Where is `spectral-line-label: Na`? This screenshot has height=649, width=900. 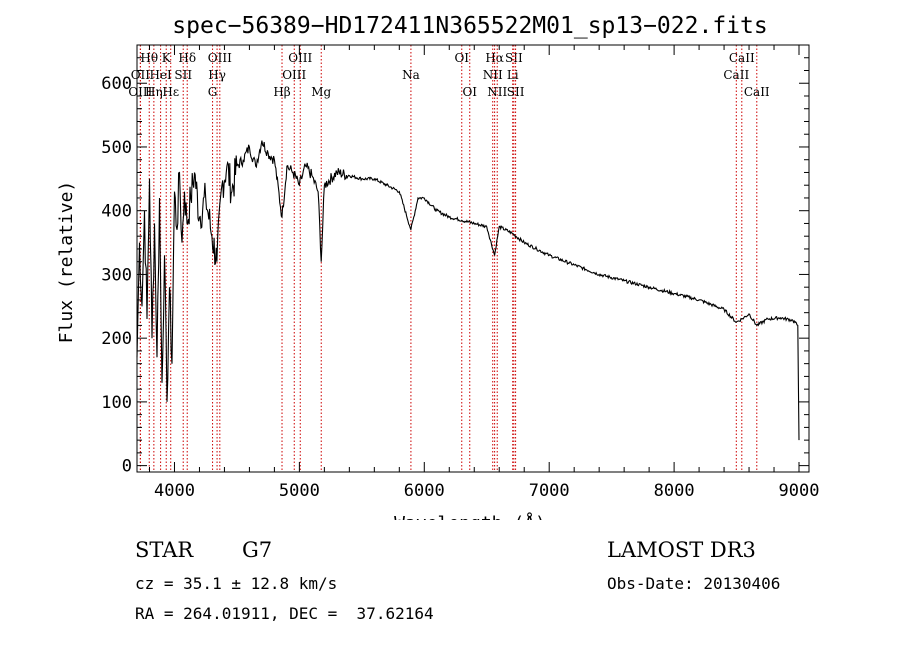 spectral-line-label: Na is located at coordinates (411, 75).